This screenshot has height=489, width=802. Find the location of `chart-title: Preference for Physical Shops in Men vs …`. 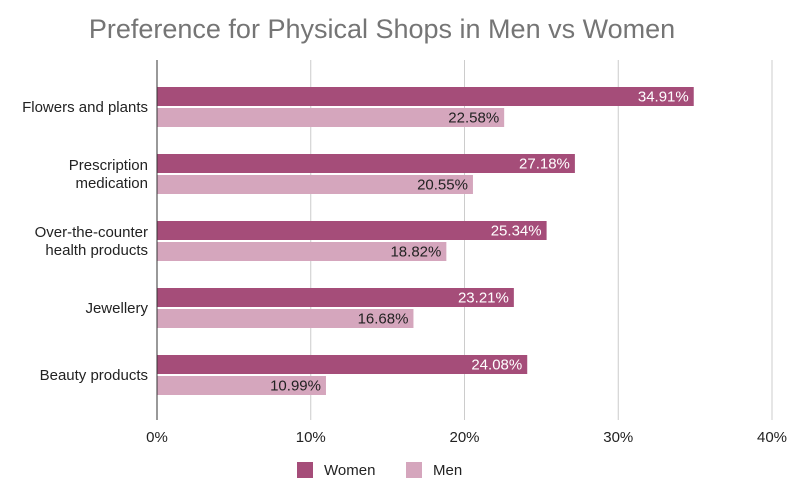

chart-title: Preference for Physical Shops in Men vs … is located at coordinates (382, 29).